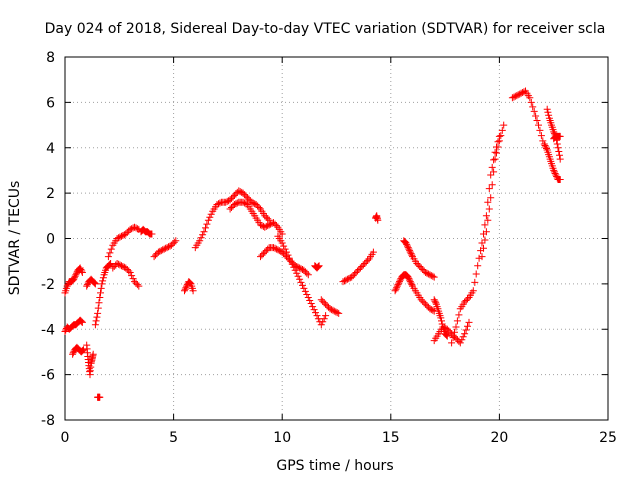  Describe the element at coordinates (499, 438) in the screenshot. I see `x-tick-label: 20` at that location.